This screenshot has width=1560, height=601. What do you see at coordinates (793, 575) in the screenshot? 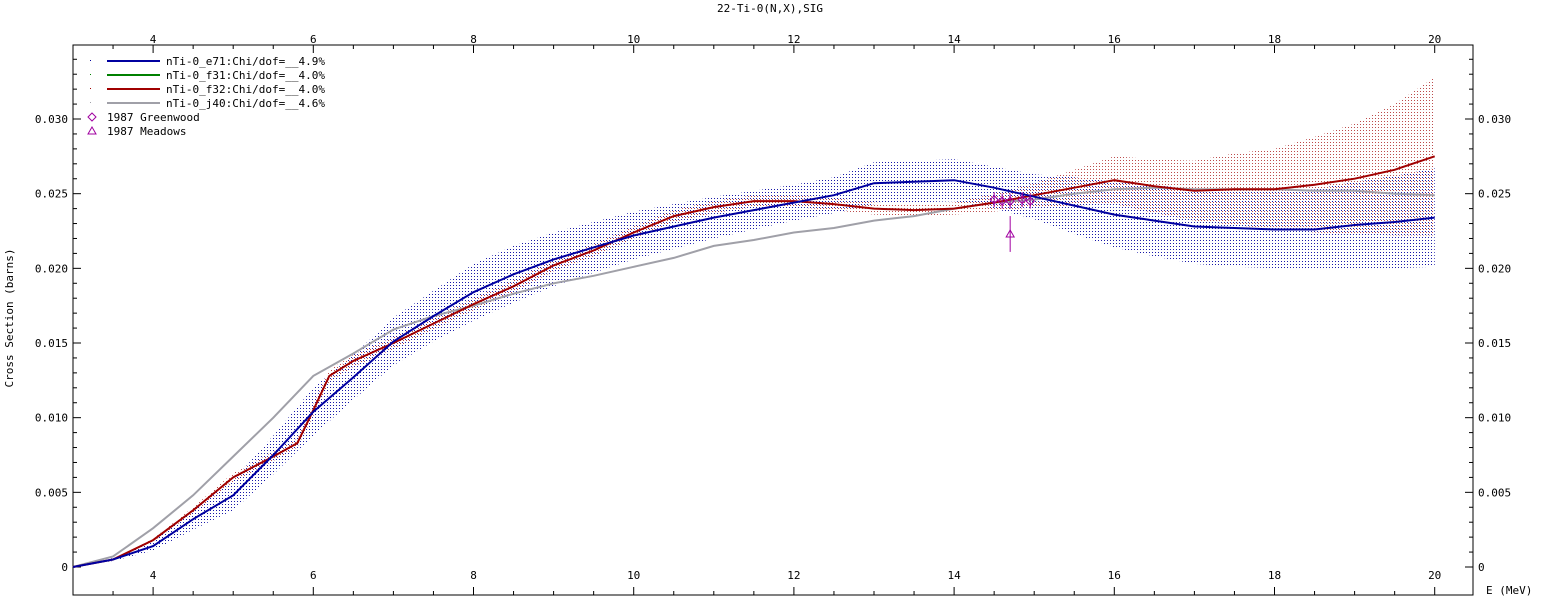
I see `x-tick-label-bottom: 12` at bounding box center [793, 575].